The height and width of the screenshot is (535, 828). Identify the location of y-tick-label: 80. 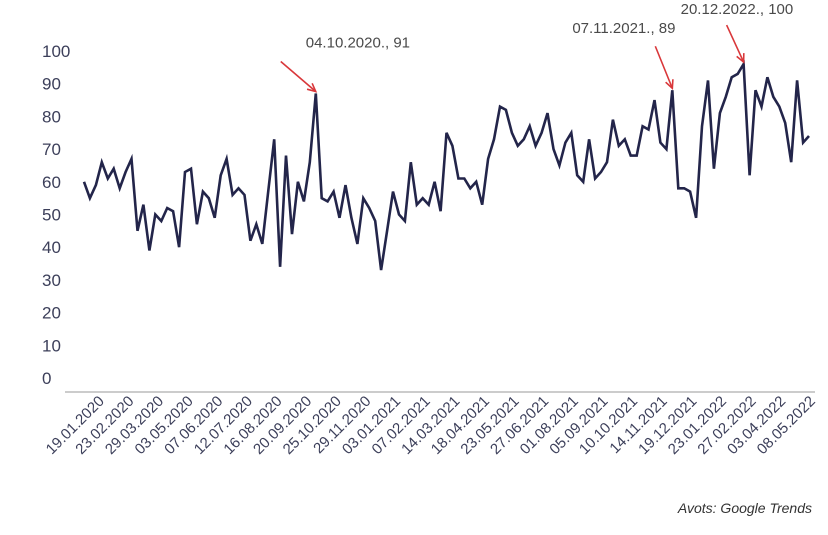
(51, 116).